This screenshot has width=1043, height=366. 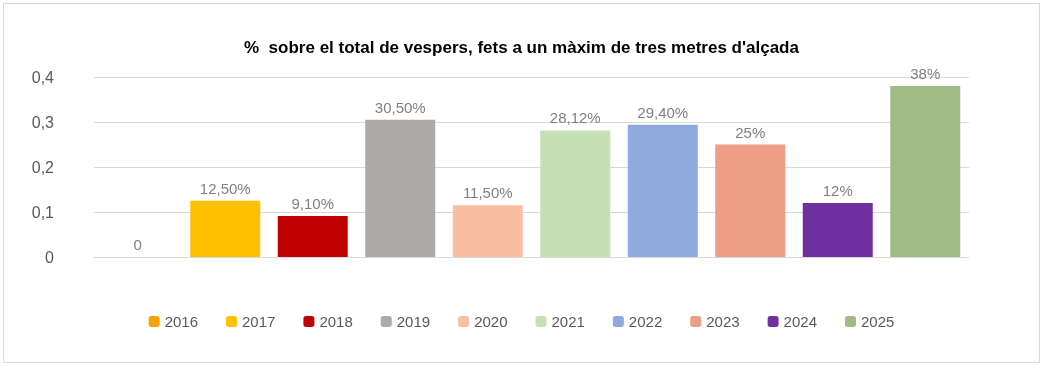 I want to click on data-label: 25%, so click(x=750, y=132).